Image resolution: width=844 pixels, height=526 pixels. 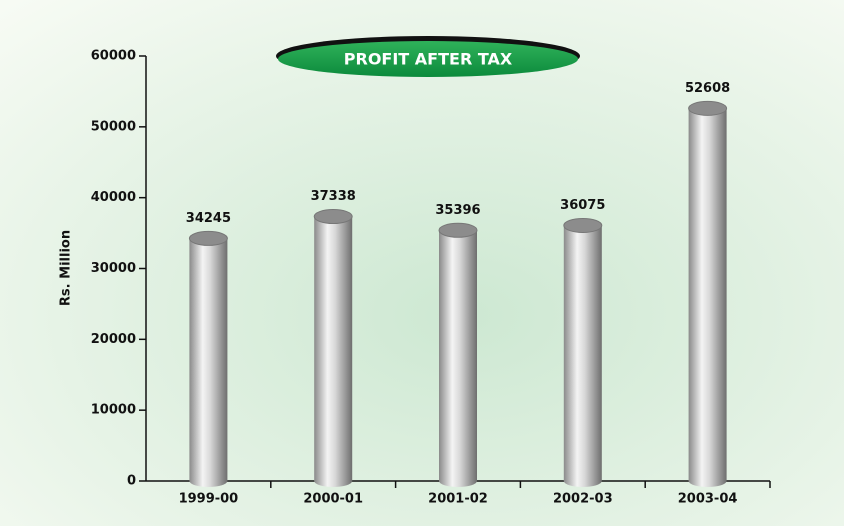 I want to click on y-tick-label: 30000, so click(x=113, y=268).